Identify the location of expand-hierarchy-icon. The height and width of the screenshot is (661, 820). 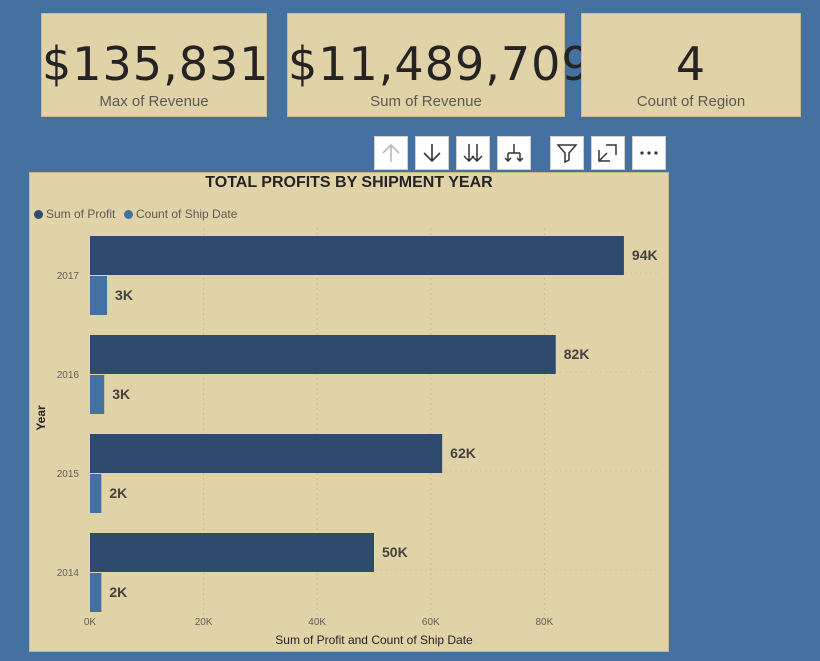
(514, 153).